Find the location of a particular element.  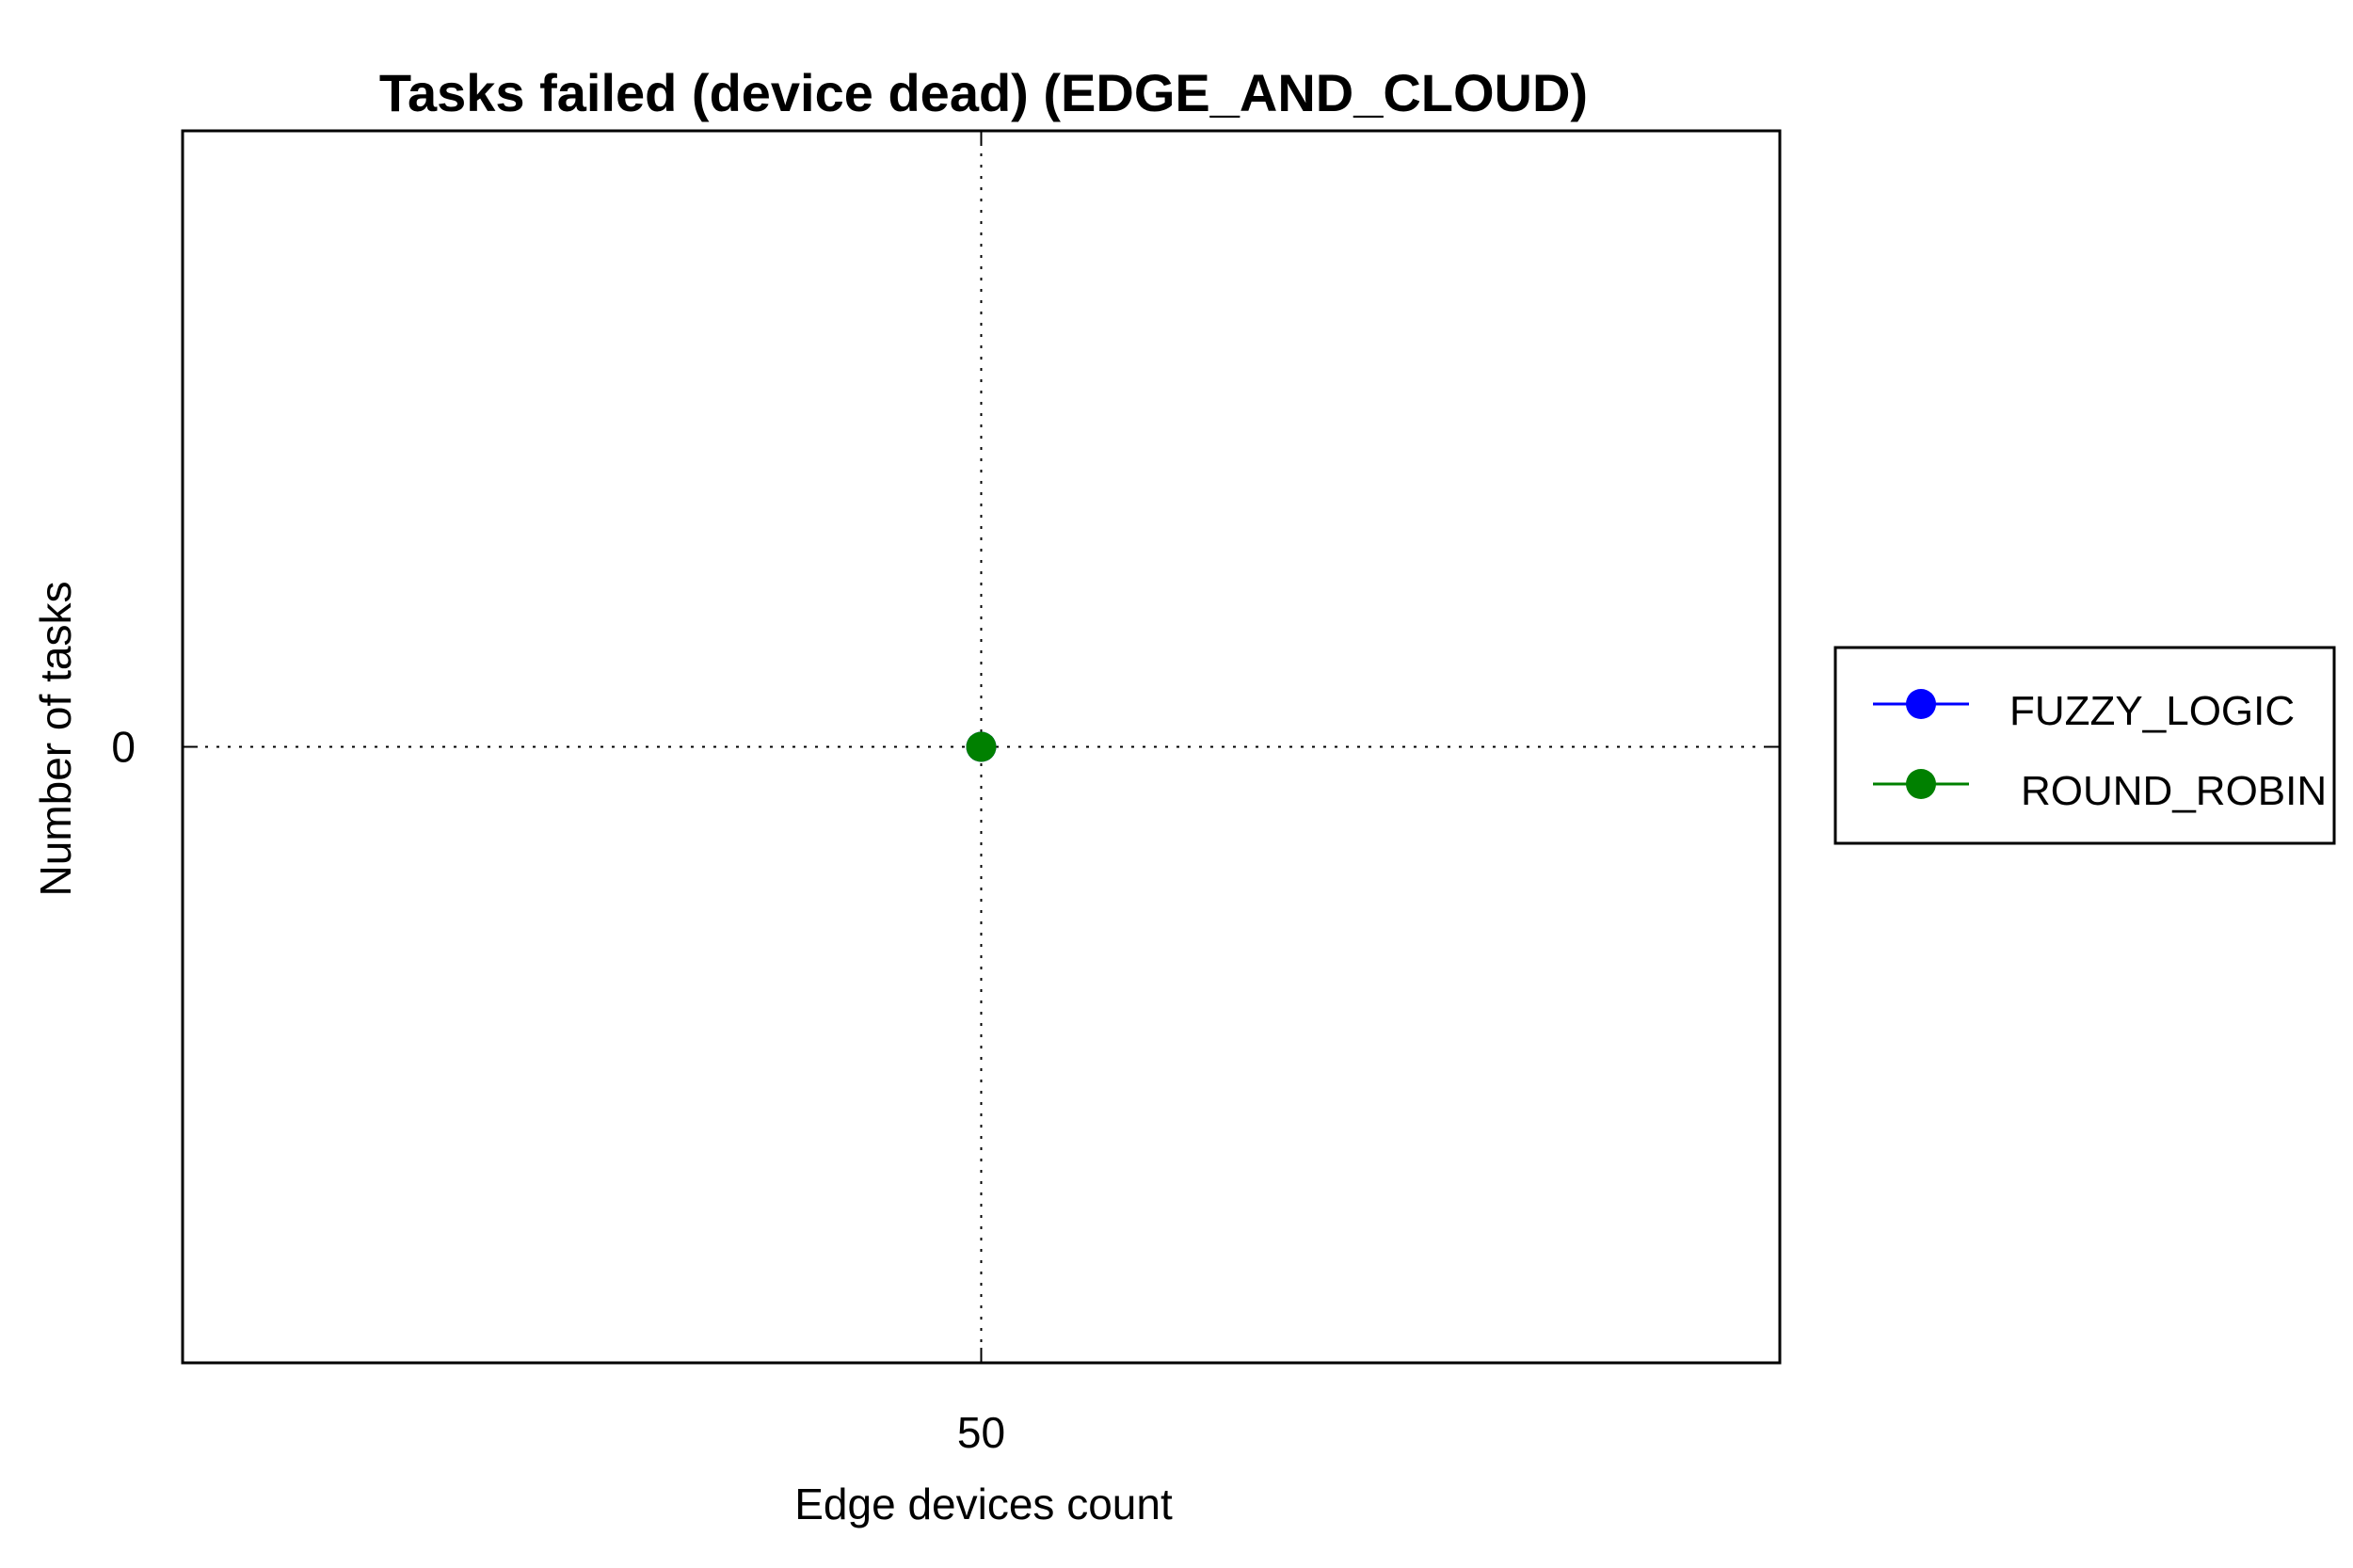

series-layer is located at coordinates (982, 746).